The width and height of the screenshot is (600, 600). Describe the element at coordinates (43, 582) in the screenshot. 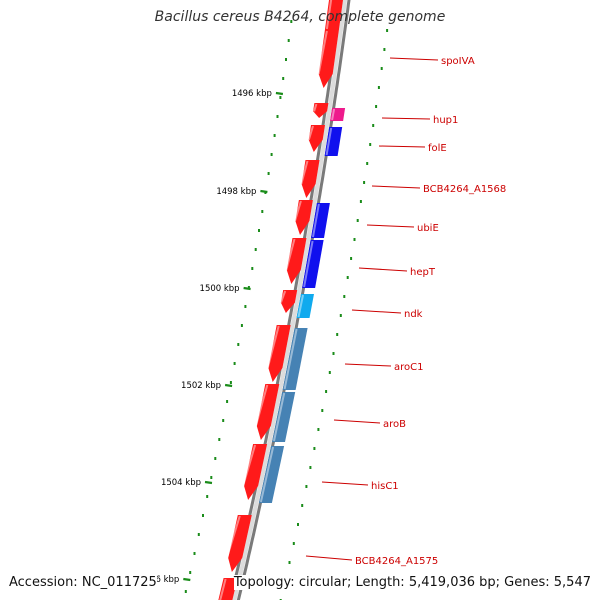

I see `accession-label: Accession:` at that location.